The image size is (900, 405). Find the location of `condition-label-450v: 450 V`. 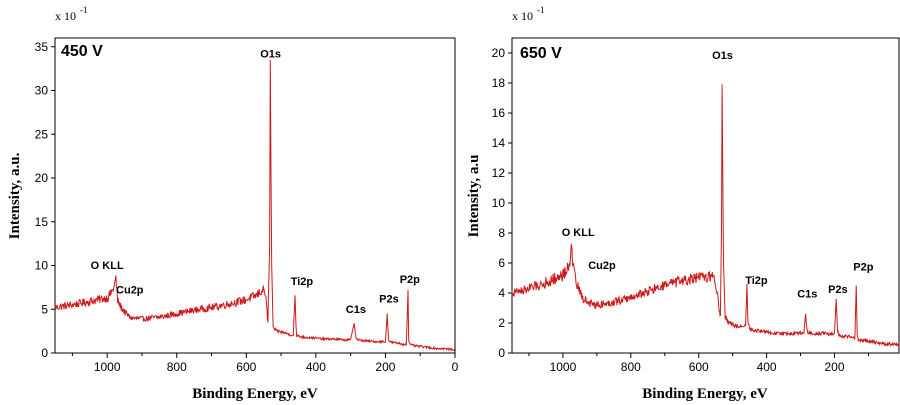

condition-label-450v: 450 V is located at coordinates (82, 51).